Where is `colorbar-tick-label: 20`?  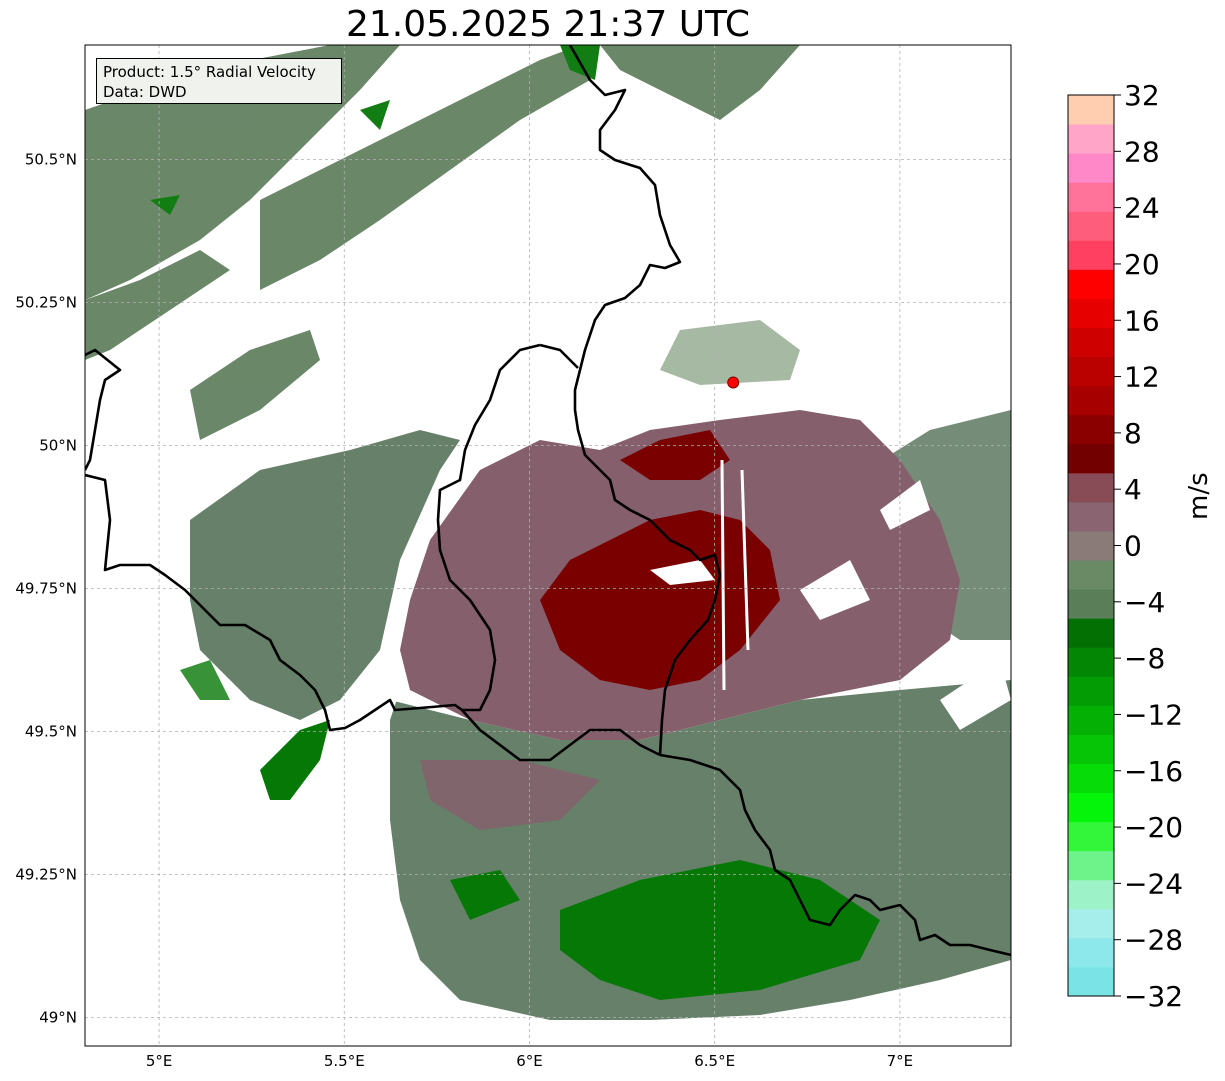 colorbar-tick-label: 20 is located at coordinates (1142, 264).